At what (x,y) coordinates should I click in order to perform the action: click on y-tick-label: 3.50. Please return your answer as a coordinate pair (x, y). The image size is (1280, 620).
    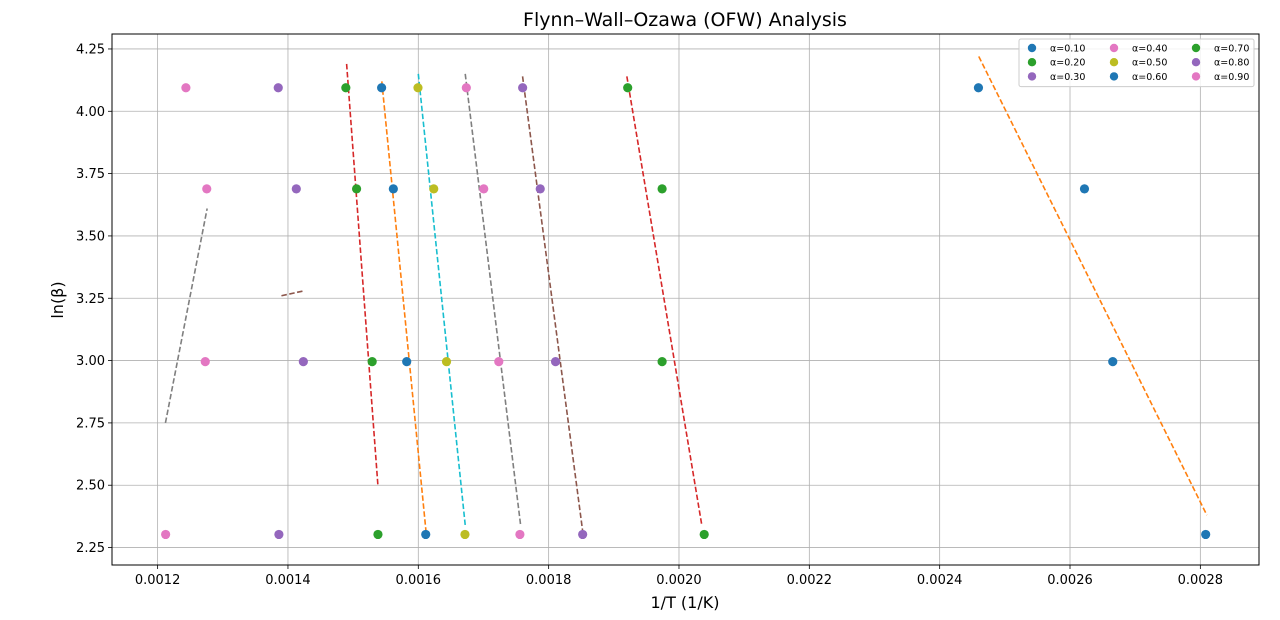
    Looking at the image, I should click on (90, 236).